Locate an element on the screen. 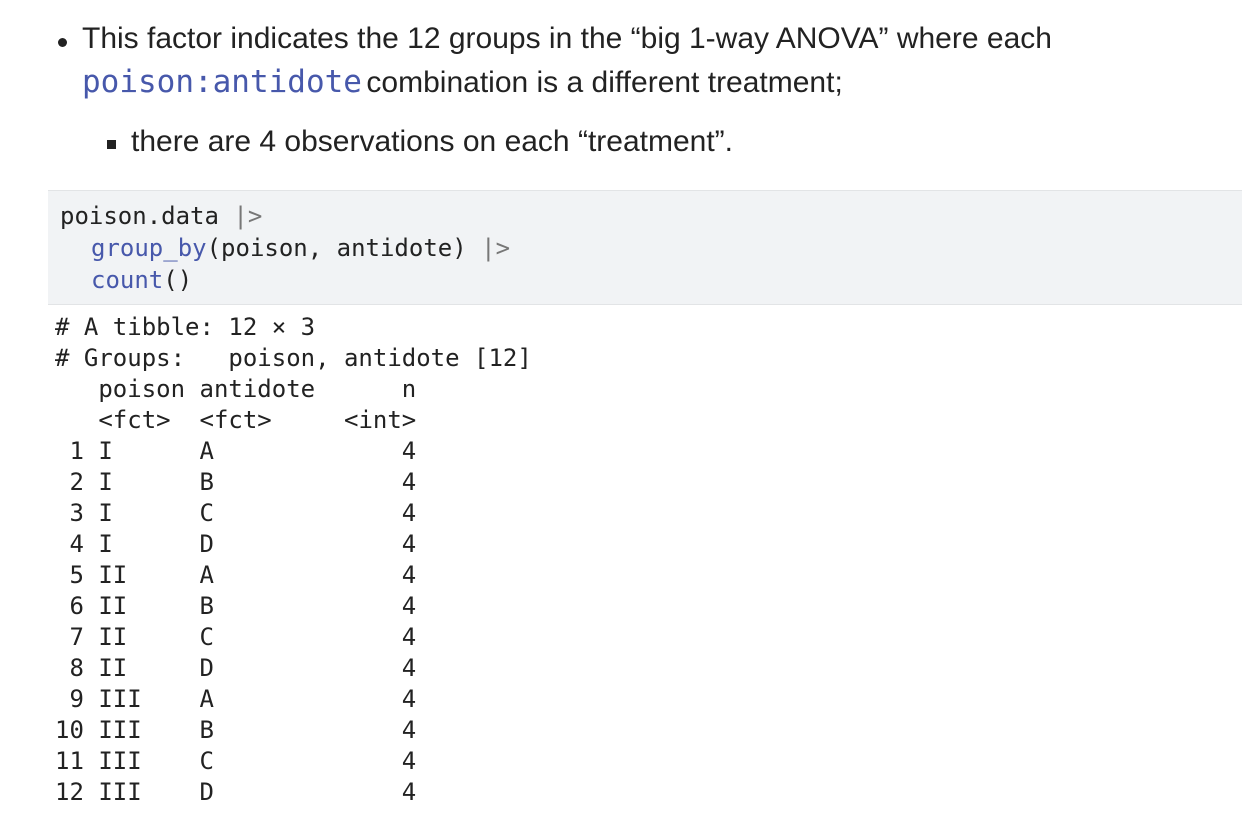 The height and width of the screenshot is (817, 1242). code-line: count() is located at coordinates (141, 280).